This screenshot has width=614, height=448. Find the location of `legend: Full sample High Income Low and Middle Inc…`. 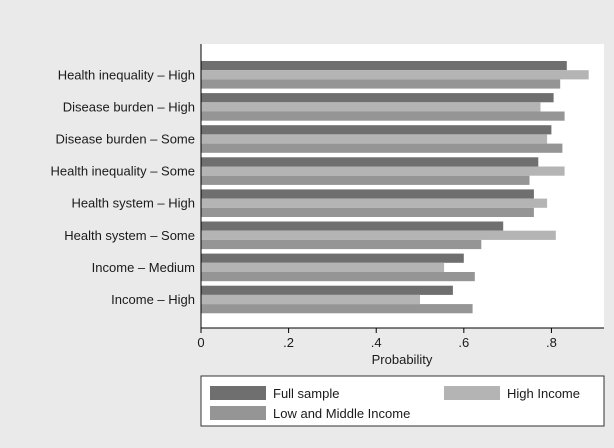

legend: Full sample High Income Low and Middle Inc… is located at coordinates (402, 401).